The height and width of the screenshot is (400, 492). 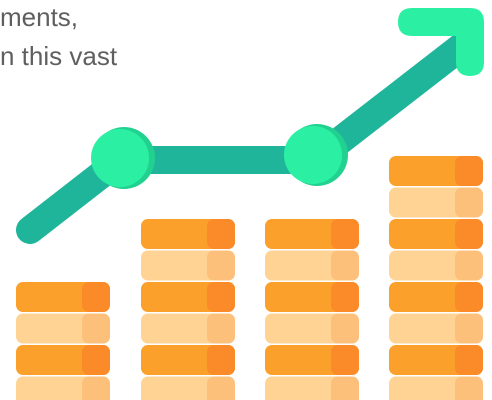 I want to click on trend-arrow-head, so click(x=441, y=42).